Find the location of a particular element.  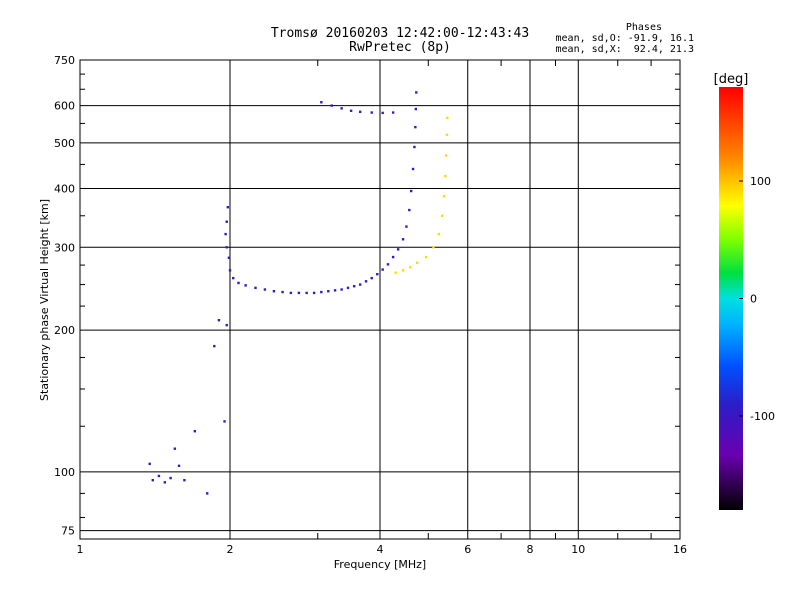

y-tick-label: 750 is located at coordinates (64, 60).